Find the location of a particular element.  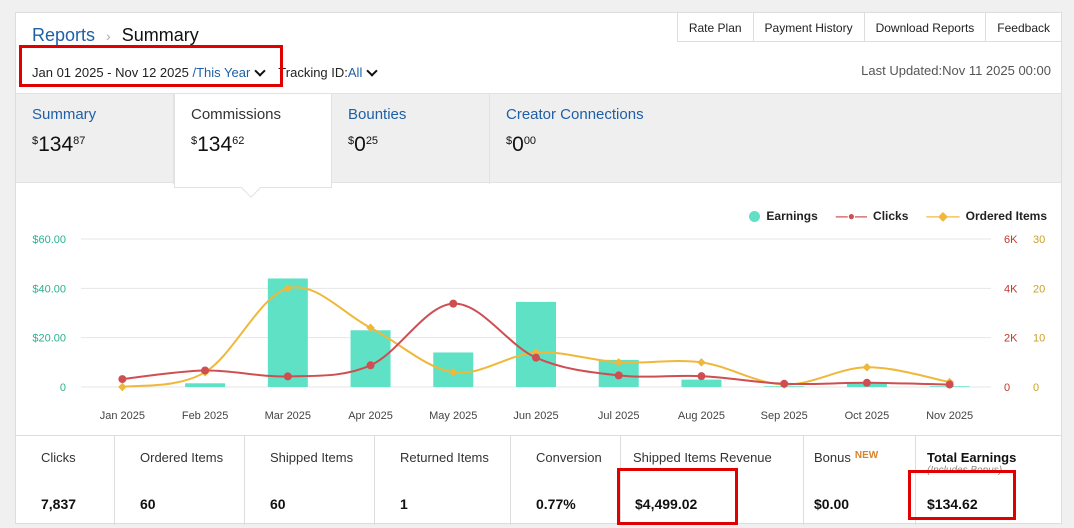

right-axis-tick: 6K is located at coordinates (1011, 240).